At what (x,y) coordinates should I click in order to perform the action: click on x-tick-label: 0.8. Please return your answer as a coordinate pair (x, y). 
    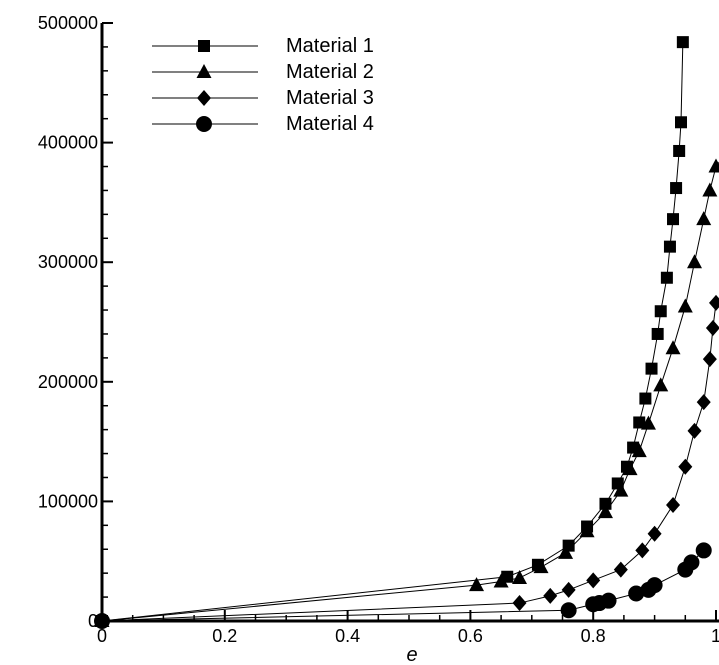
    Looking at the image, I should click on (593, 636).